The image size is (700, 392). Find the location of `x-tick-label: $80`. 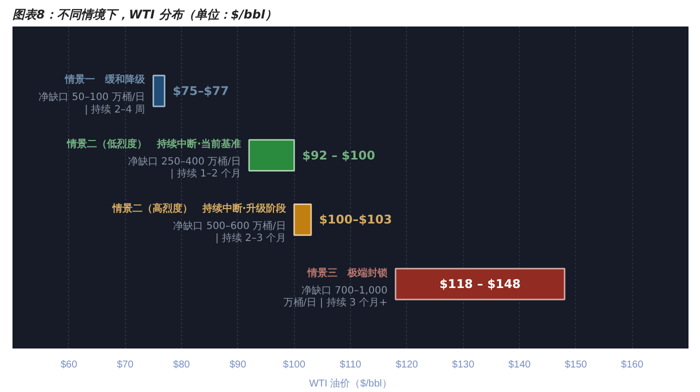

x-tick-label: $80 is located at coordinates (181, 365).